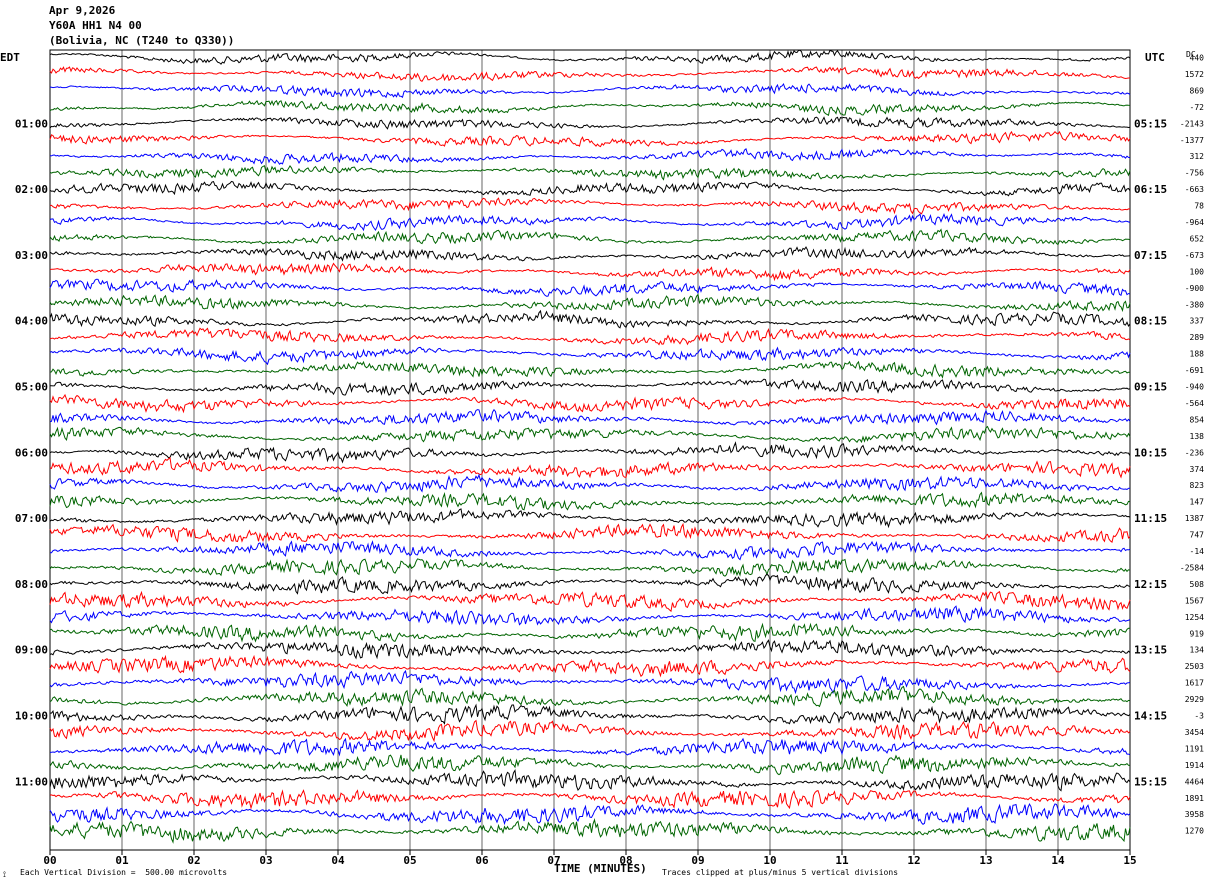 The width and height of the screenshot is (1210, 886). I want to click on dc-offset-label: 147, so click(1197, 502).